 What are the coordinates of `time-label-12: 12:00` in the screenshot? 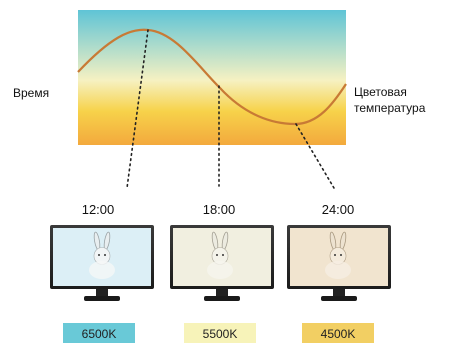 It's located at (98, 209).